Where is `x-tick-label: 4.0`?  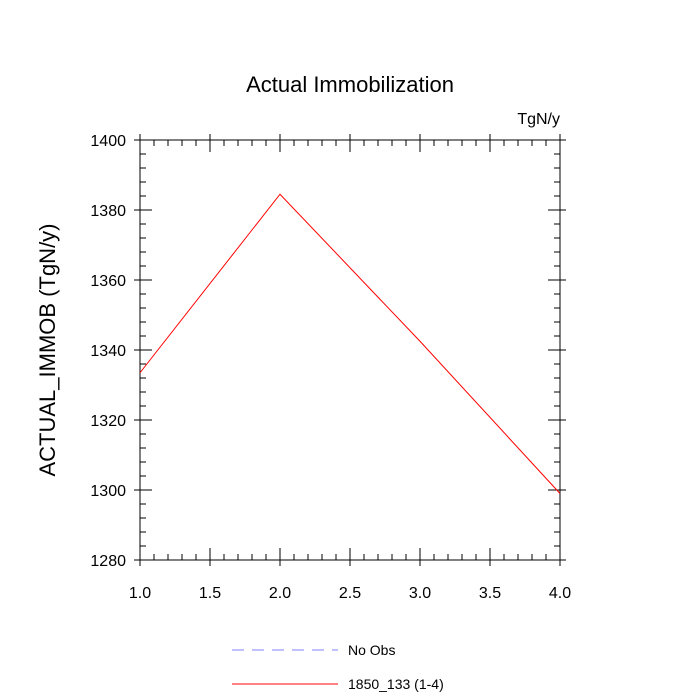
x-tick-label: 4.0 is located at coordinates (560, 593).